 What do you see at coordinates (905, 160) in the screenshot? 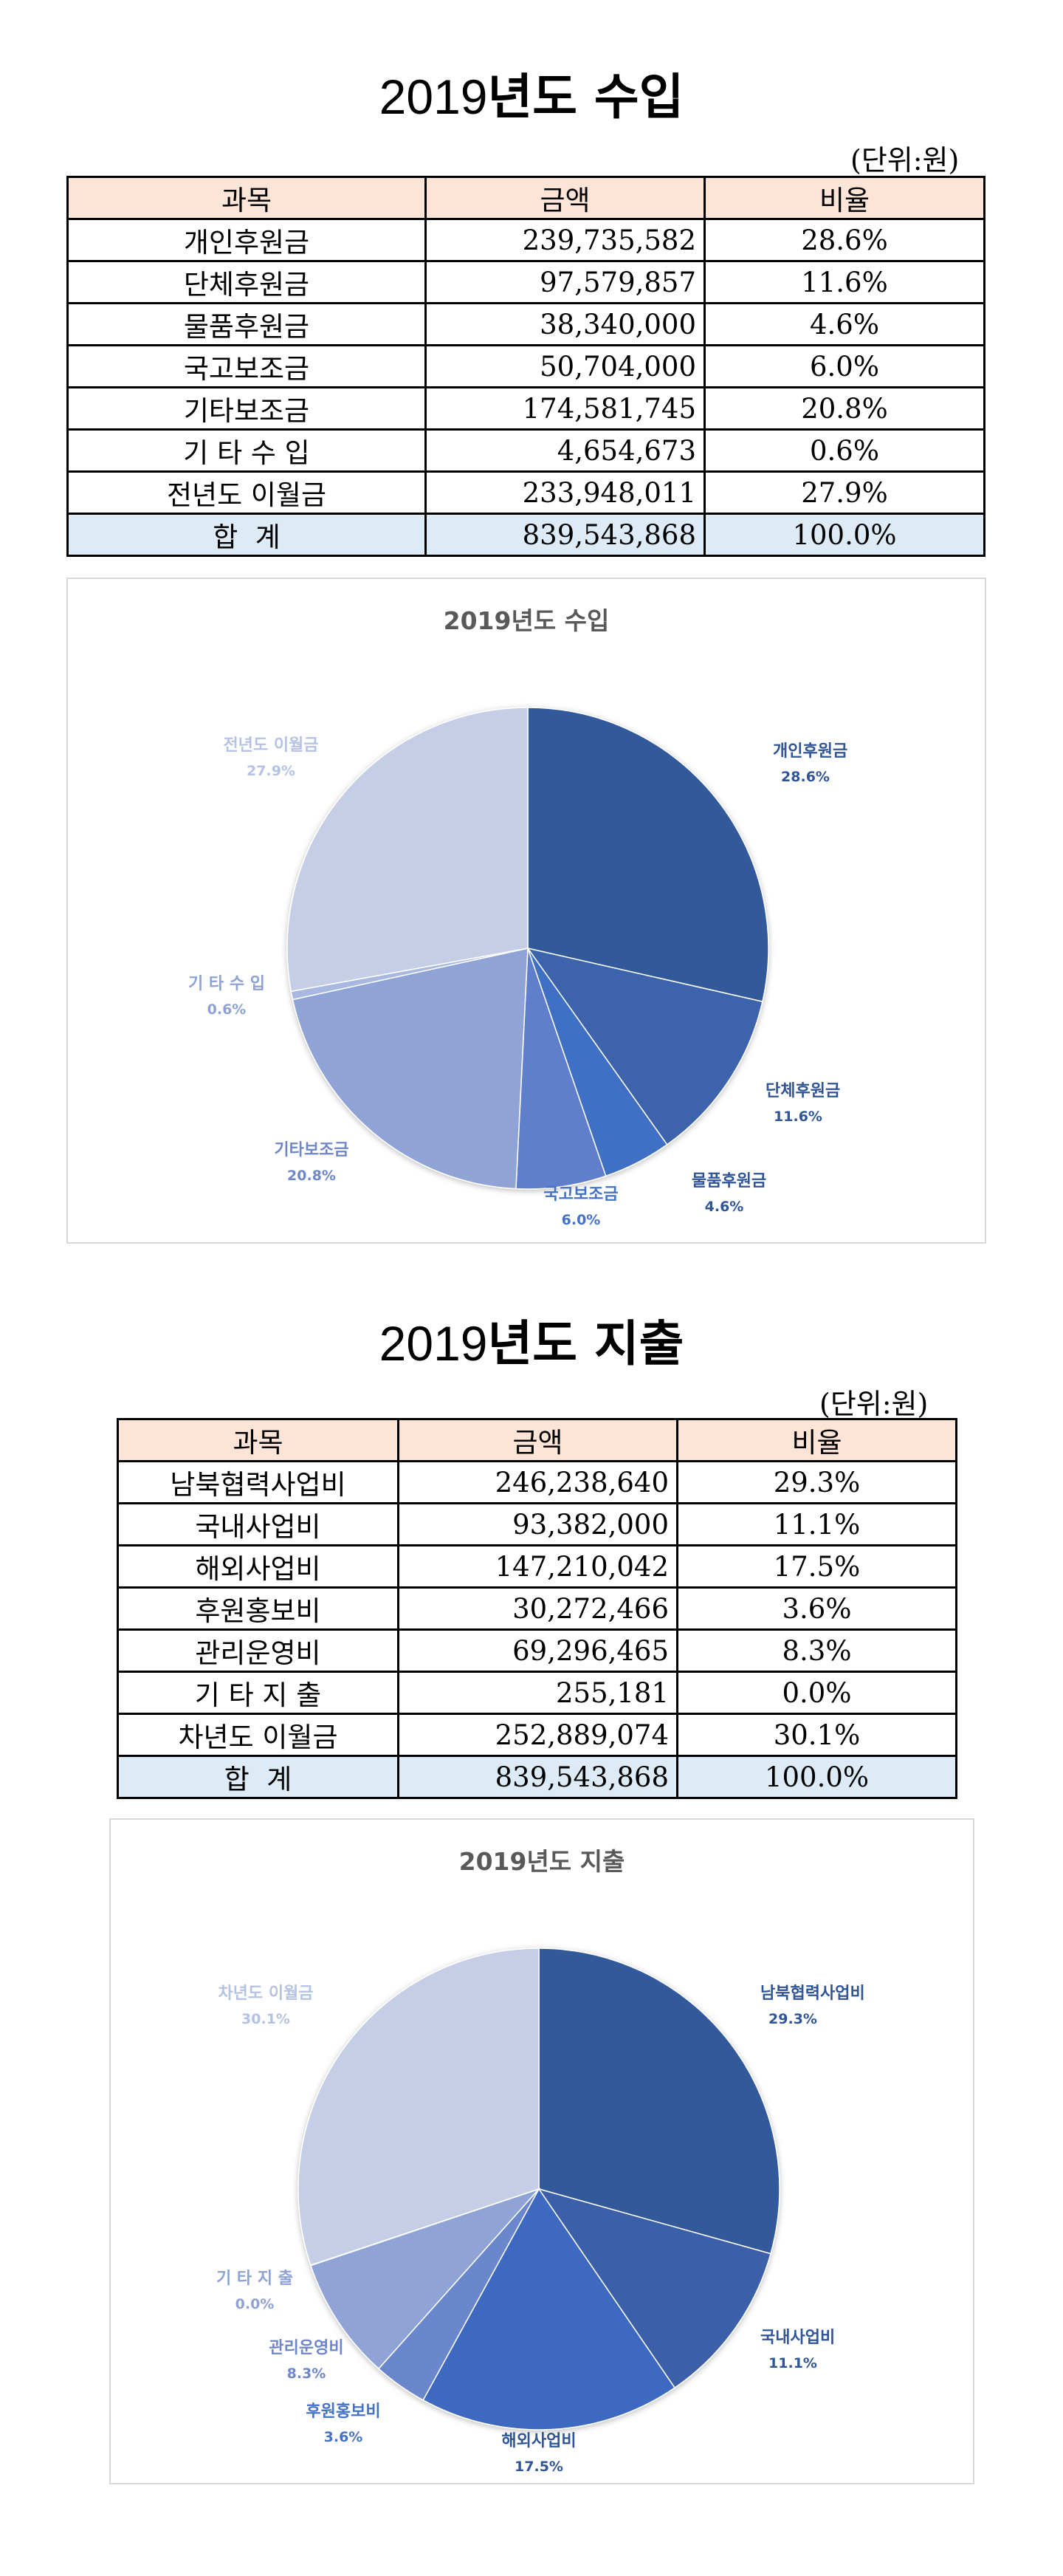
I see `income-unit: (단위:원)` at bounding box center [905, 160].